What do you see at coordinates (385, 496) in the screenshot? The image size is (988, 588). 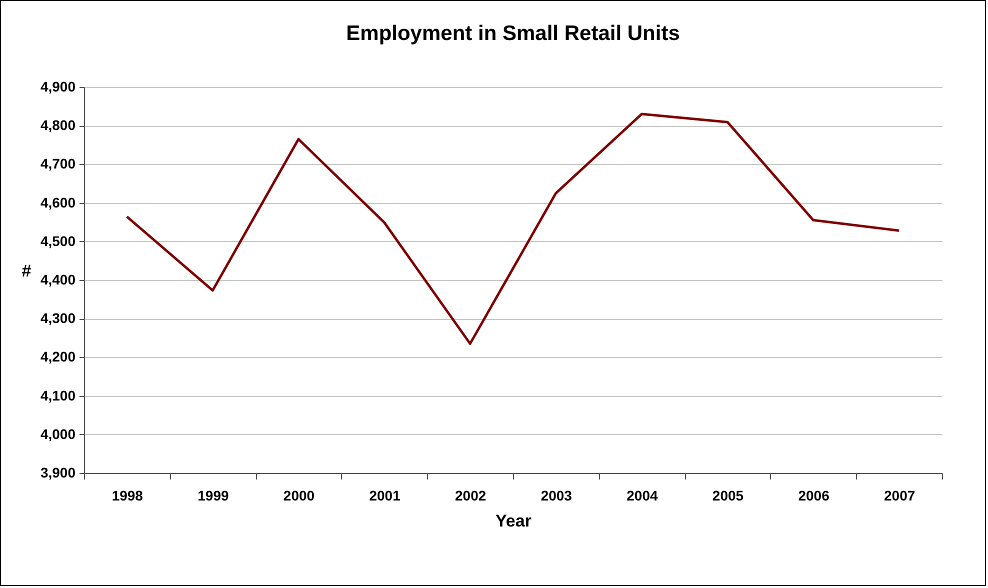 I see `x-tick-label: 2001` at bounding box center [385, 496].